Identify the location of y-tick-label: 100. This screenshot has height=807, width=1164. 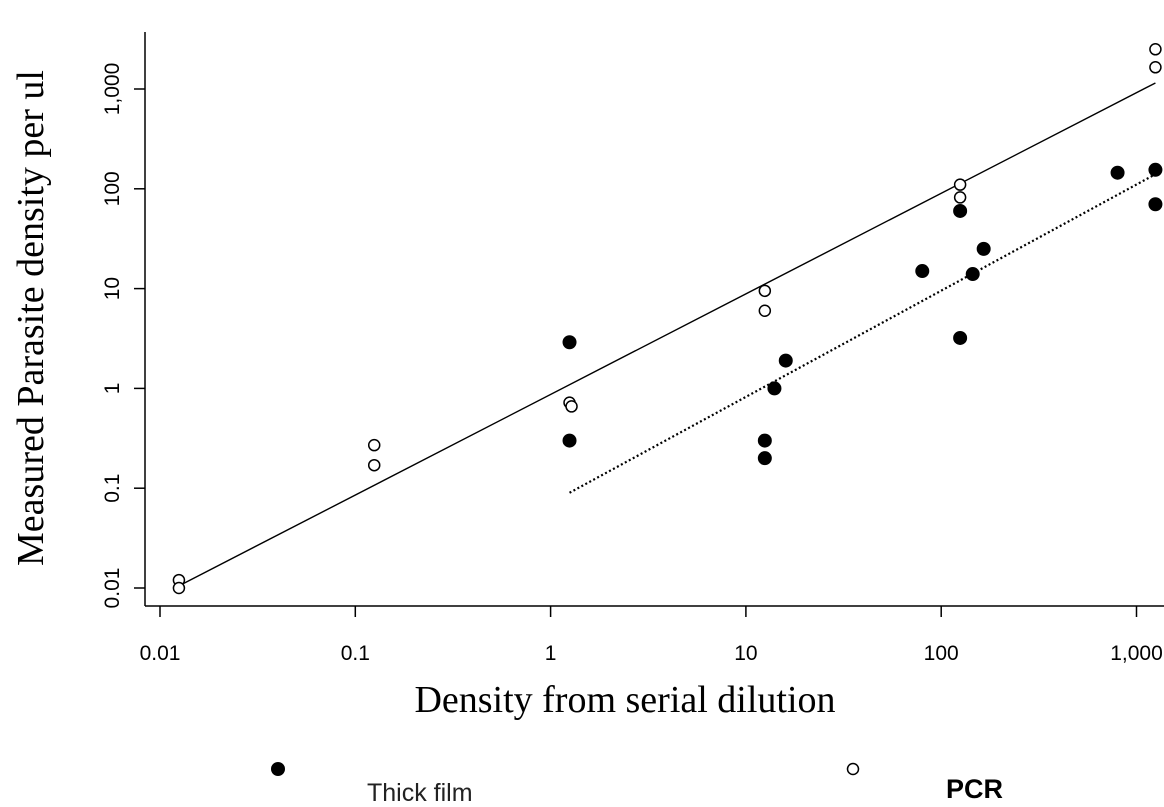
(112, 188).